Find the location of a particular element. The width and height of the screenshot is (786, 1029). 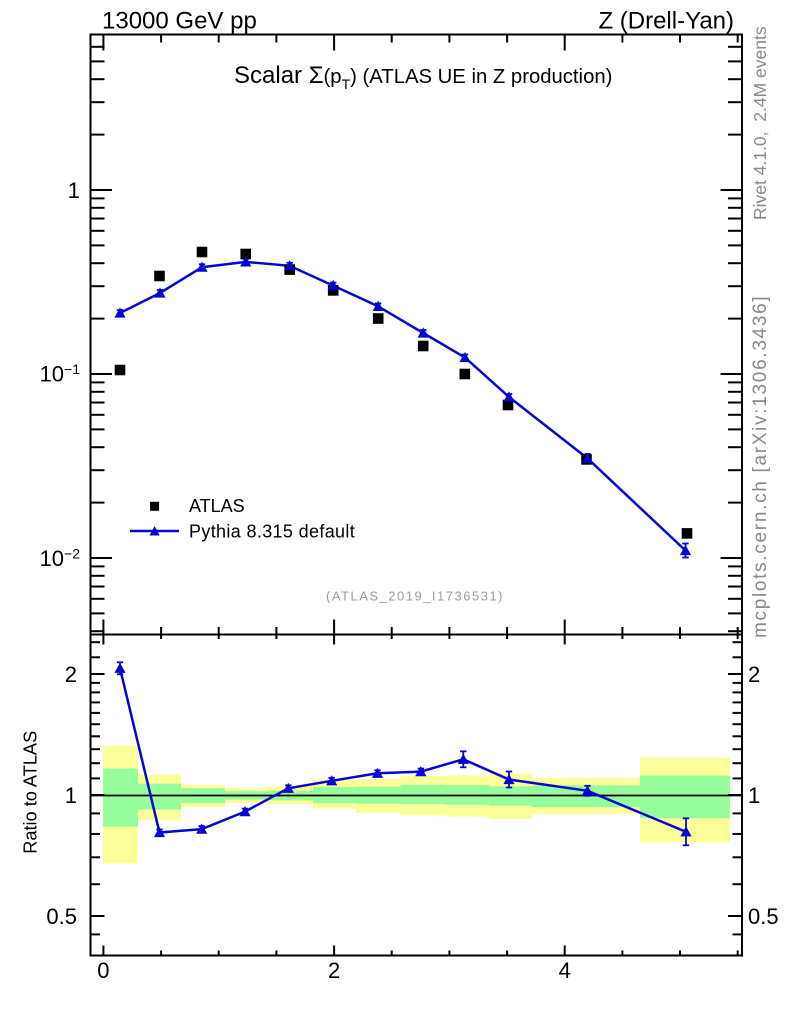

svg-text: 13000 GeV pp is located at coordinates (179, 21).